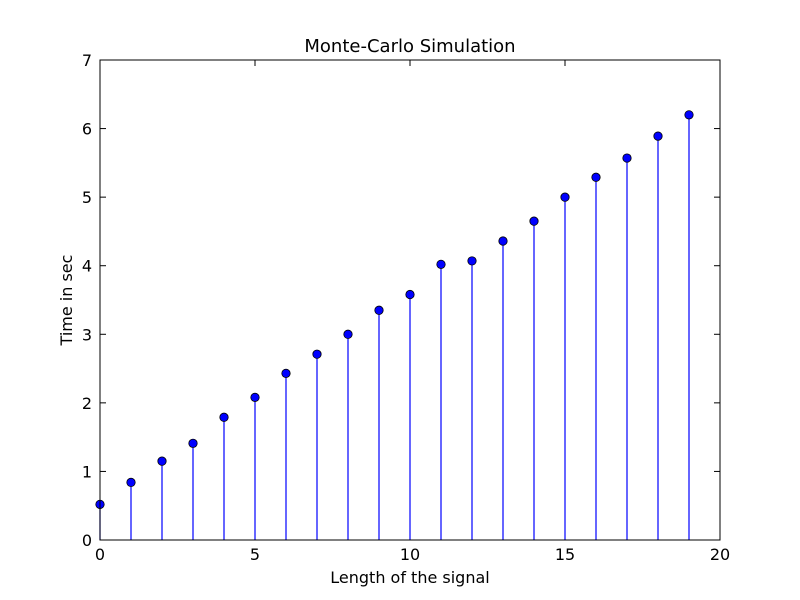 The height and width of the screenshot is (600, 800). I want to click on x-tick-label: 20, so click(720, 554).